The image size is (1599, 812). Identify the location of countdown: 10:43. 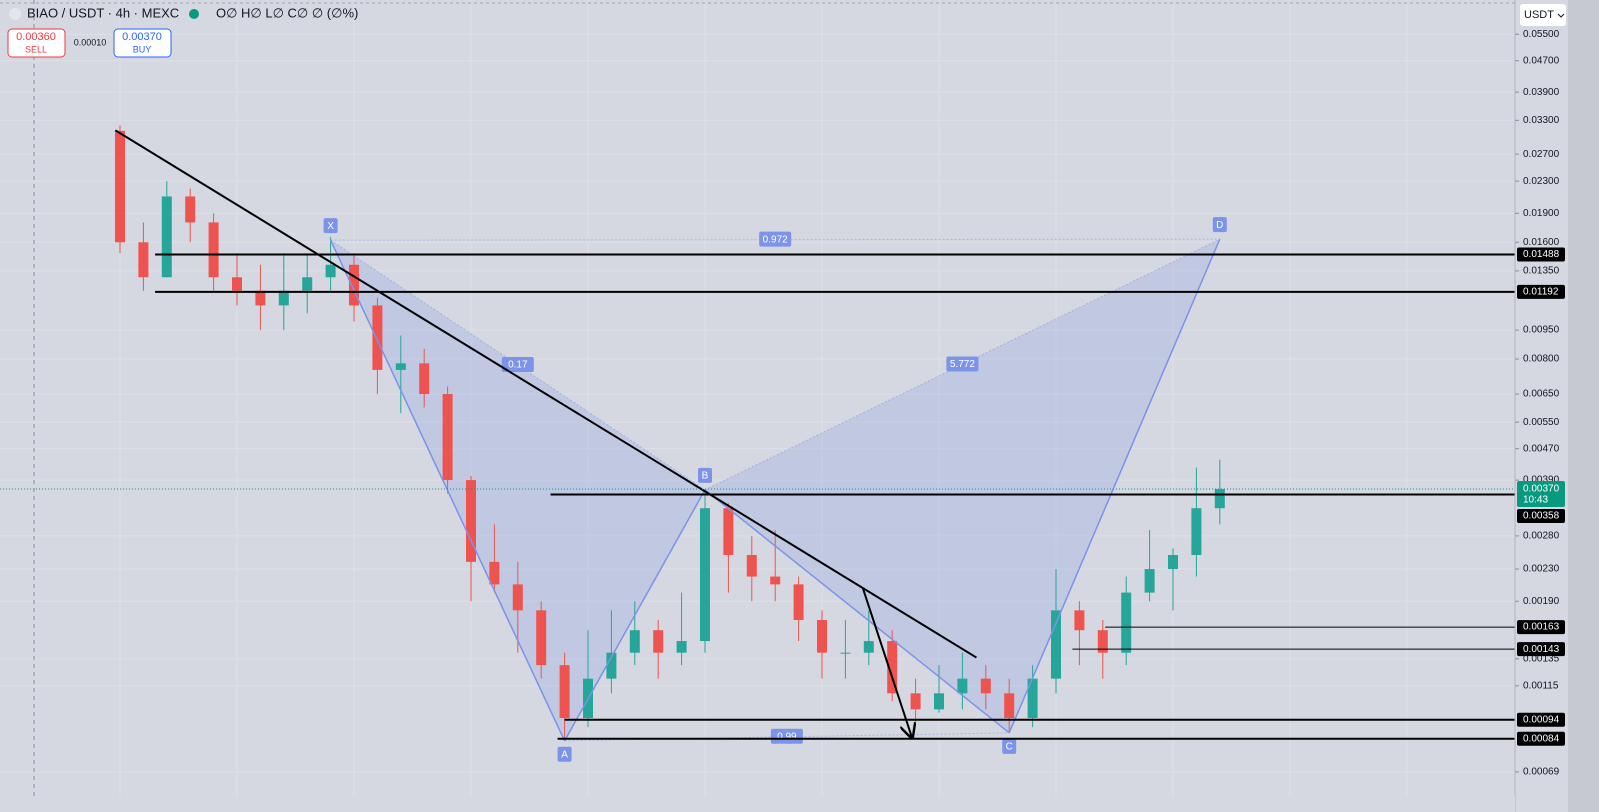
(1535, 500).